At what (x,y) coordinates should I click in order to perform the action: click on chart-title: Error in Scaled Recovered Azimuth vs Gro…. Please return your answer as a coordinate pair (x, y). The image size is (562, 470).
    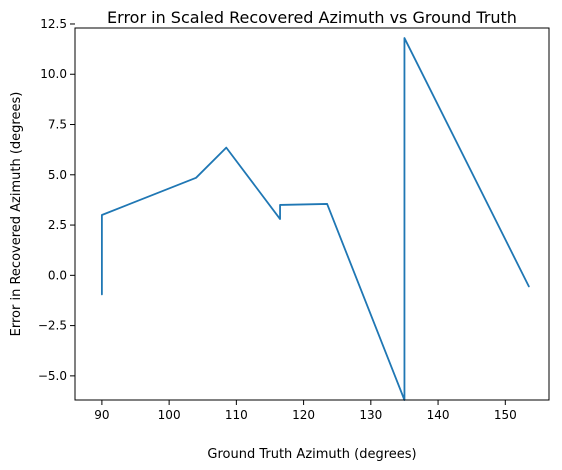
    Looking at the image, I should click on (312, 17).